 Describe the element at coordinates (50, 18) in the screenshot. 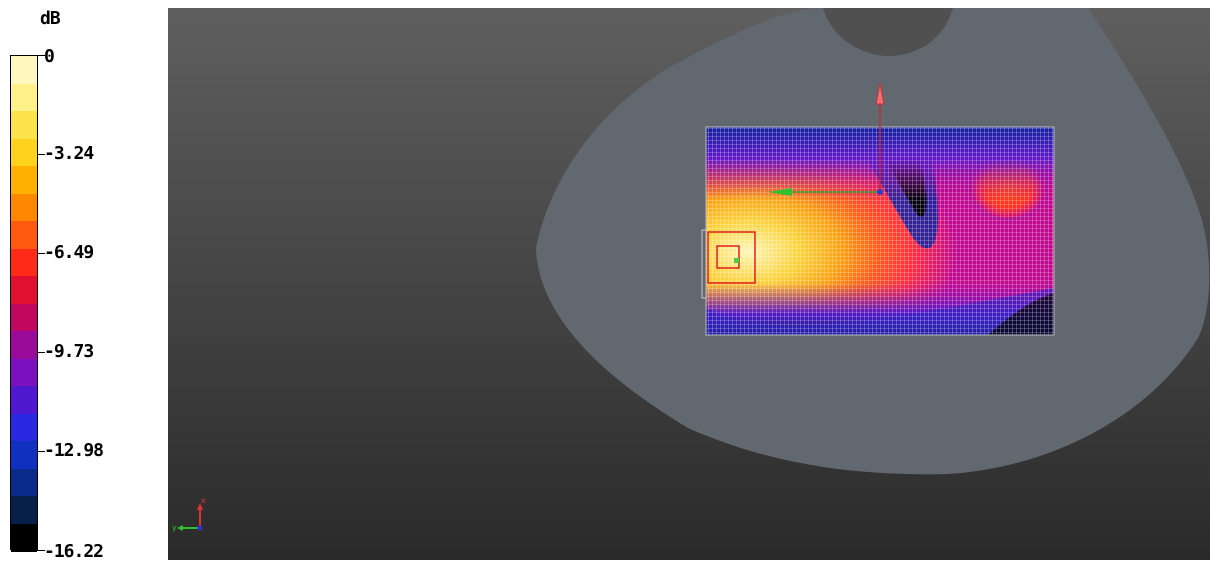

I see `legend-unit: dB` at that location.